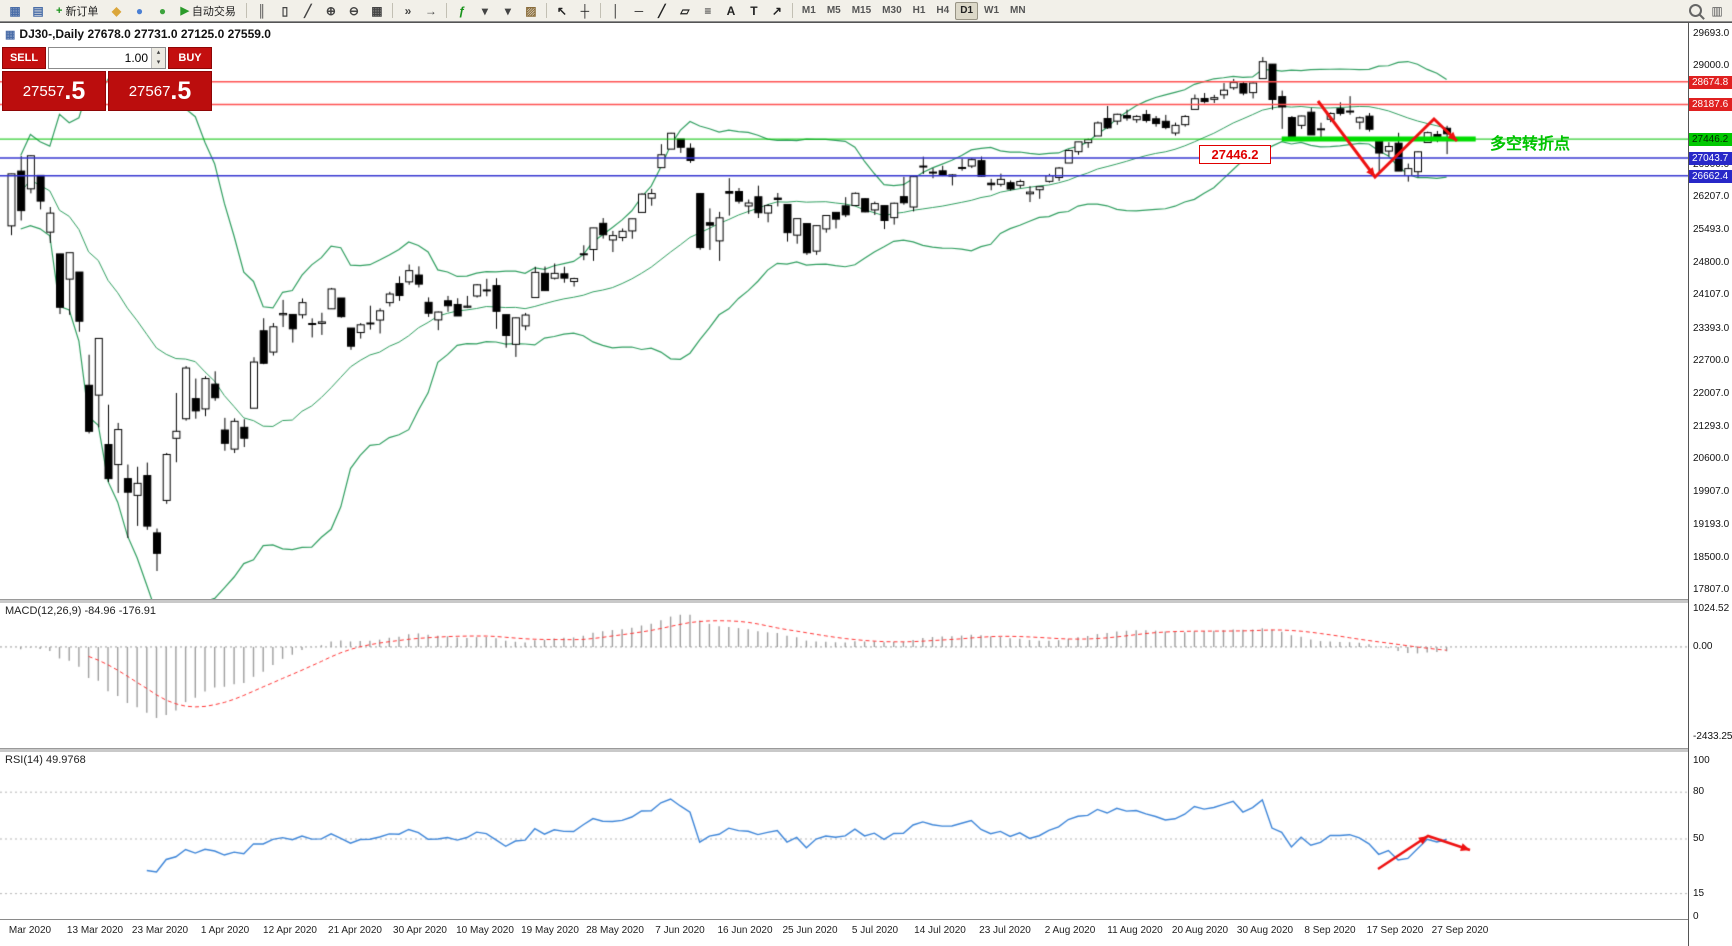 This screenshot has width=1732, height=946. Describe the element at coordinates (844, 750) in the screenshot. I see `pane-separator-rsi` at that location.